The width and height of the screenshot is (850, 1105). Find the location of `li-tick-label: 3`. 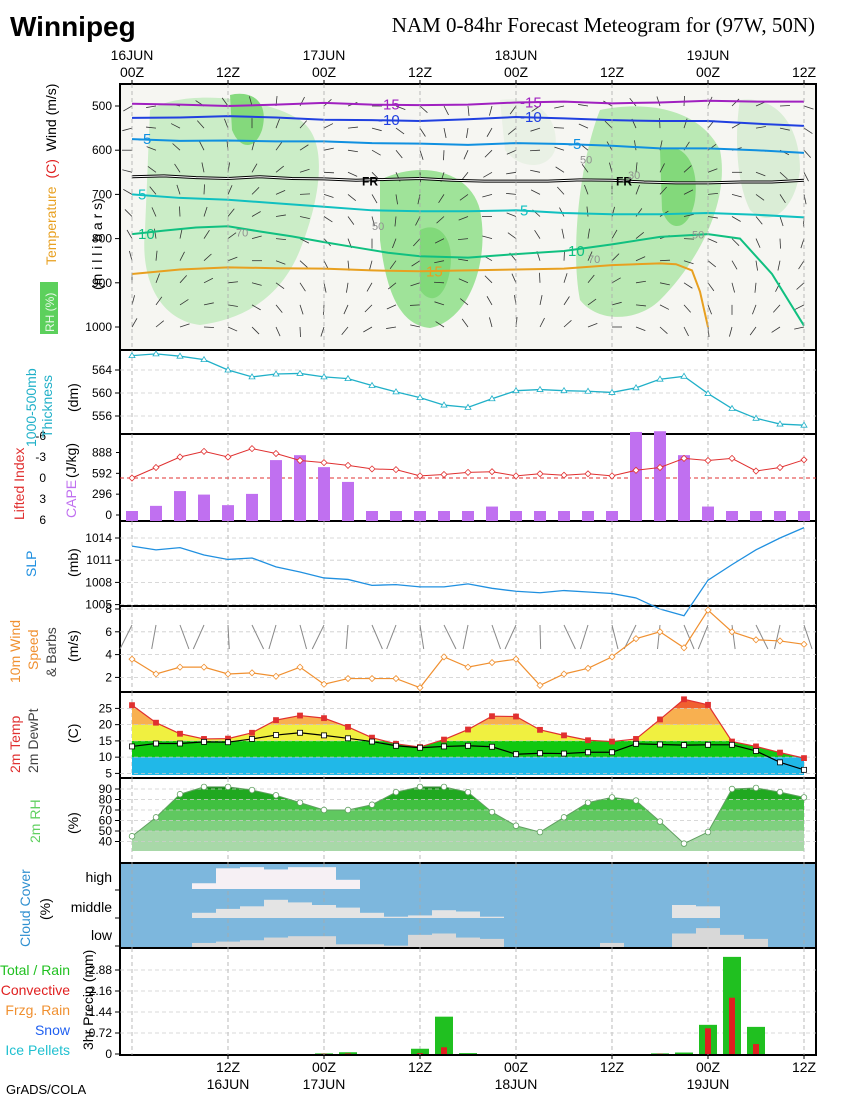

li-tick-label: 3 is located at coordinates (42, 499).